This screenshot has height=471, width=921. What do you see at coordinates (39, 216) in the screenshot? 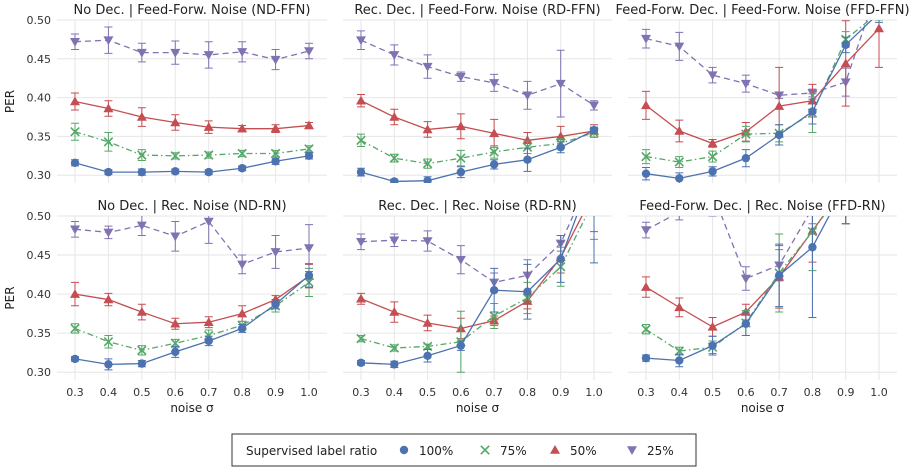
I see `y-tick-label: 0.50` at bounding box center [39, 216].